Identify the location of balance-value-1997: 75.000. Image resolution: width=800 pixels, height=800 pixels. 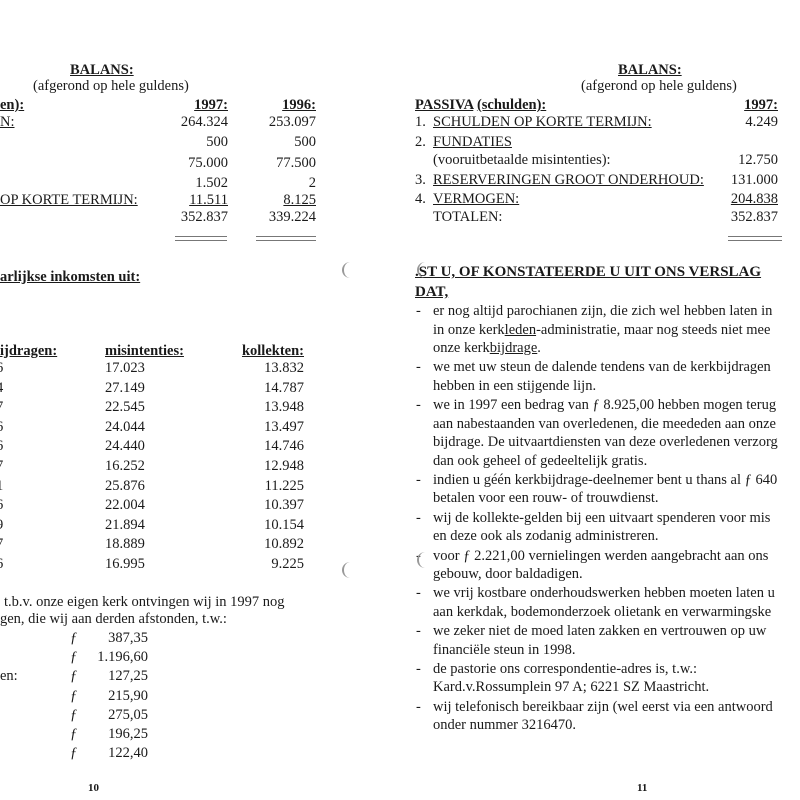
(208, 163).